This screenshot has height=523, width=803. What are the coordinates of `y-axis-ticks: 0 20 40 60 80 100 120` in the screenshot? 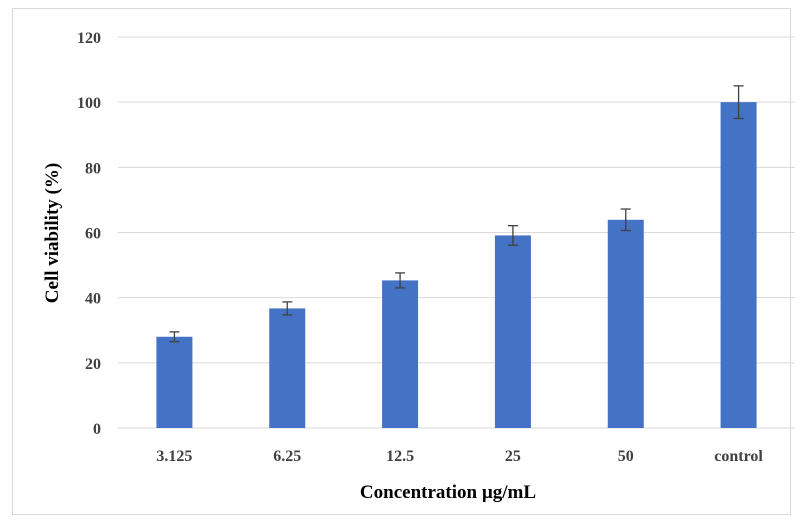 It's located at (89, 234).